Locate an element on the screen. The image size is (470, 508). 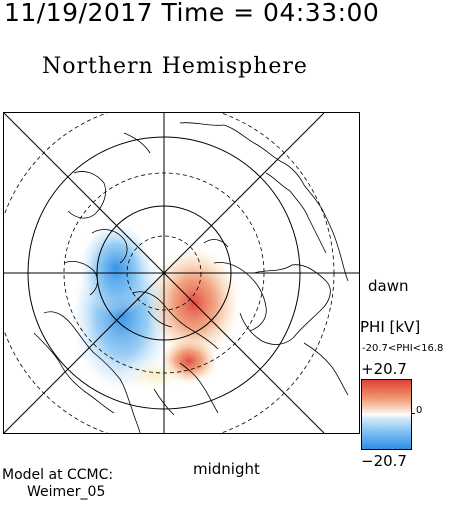
model-label: Model at CCMC: is located at coordinates (58, 475).